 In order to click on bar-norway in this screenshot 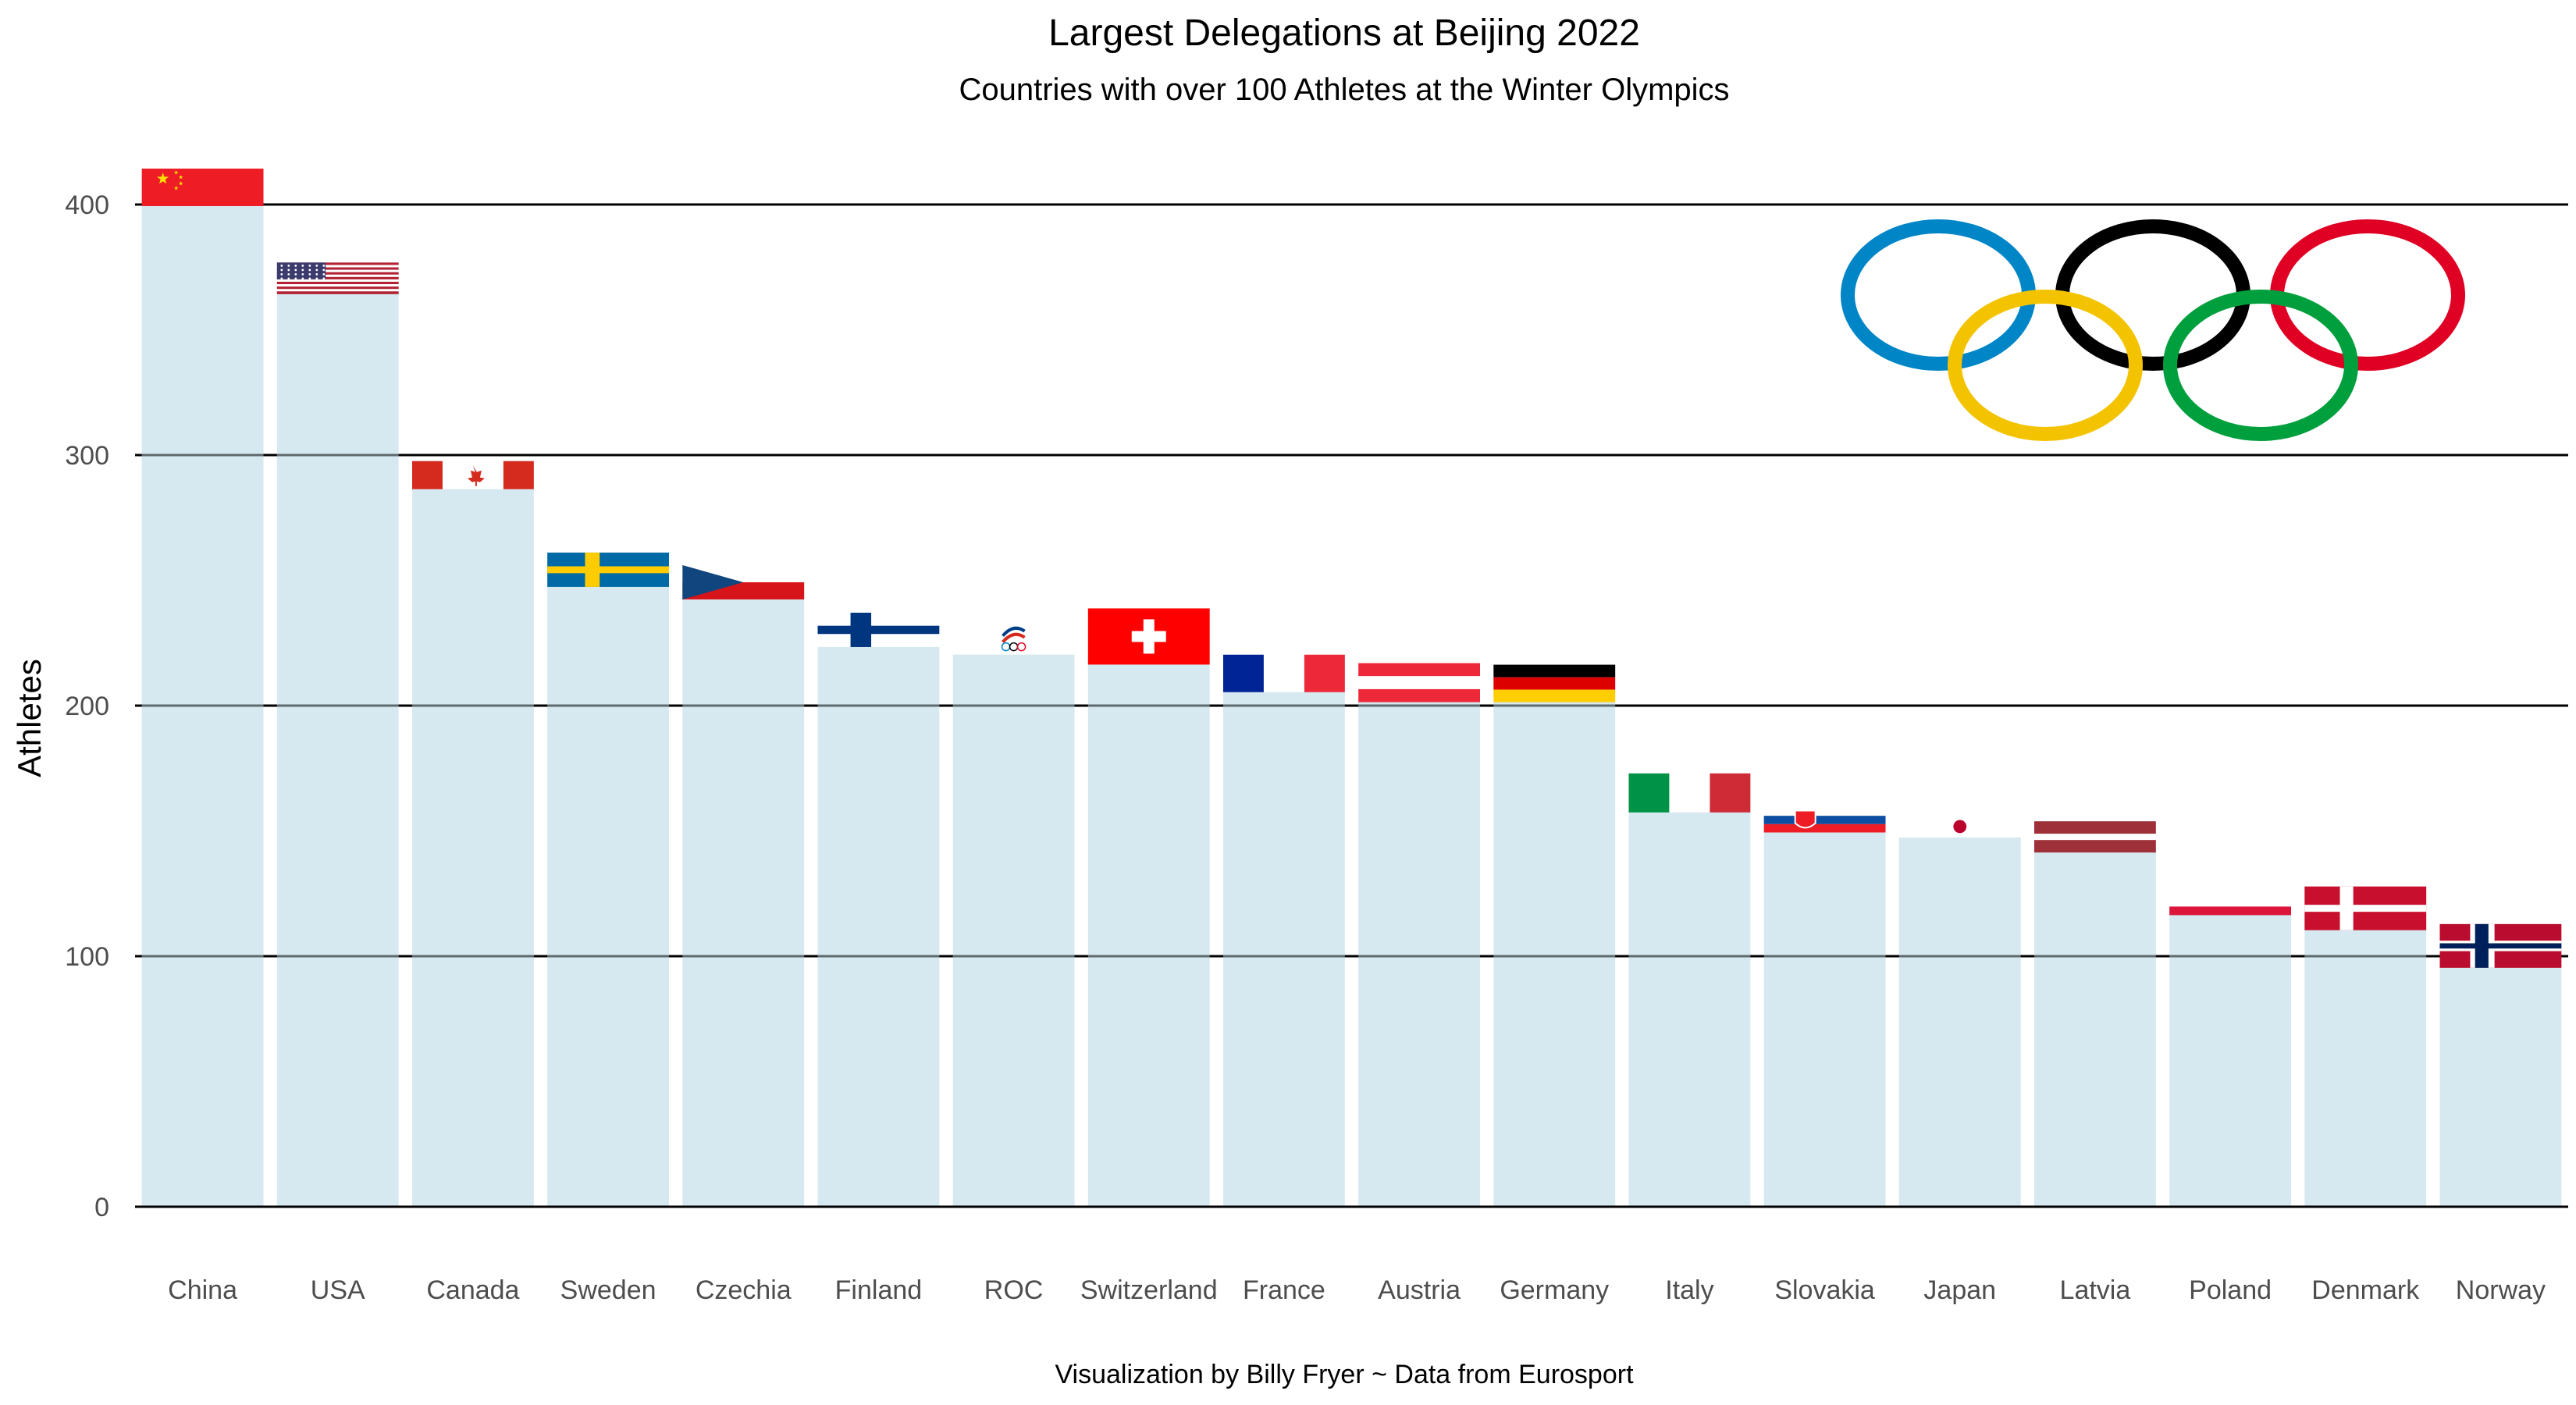, I will do `click(2500, 1086)`.